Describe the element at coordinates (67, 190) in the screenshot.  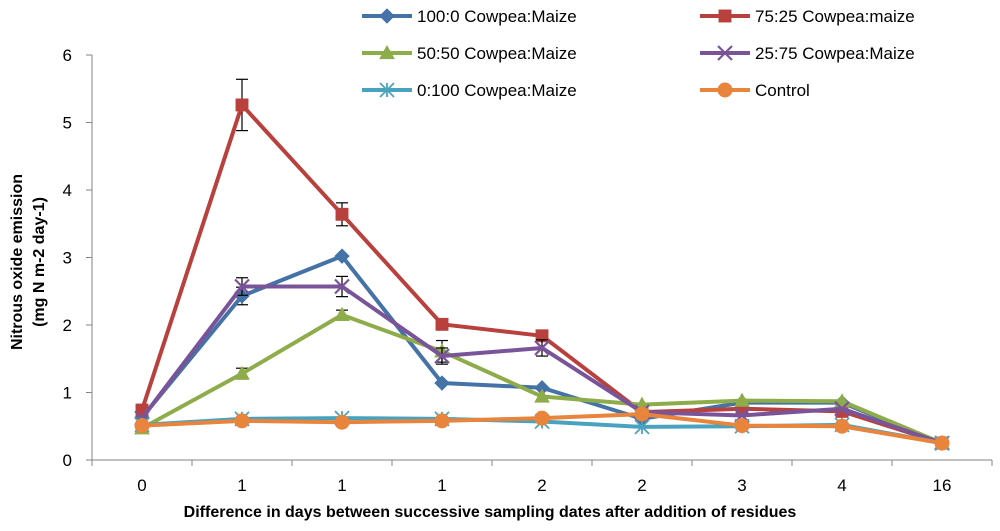
I see `y-tick-label: 4` at that location.